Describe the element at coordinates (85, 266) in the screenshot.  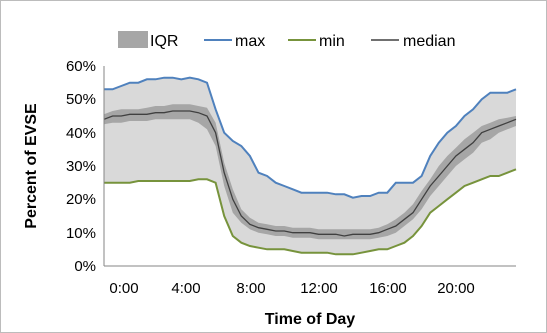
I see `y-tick-label: 0%` at that location.